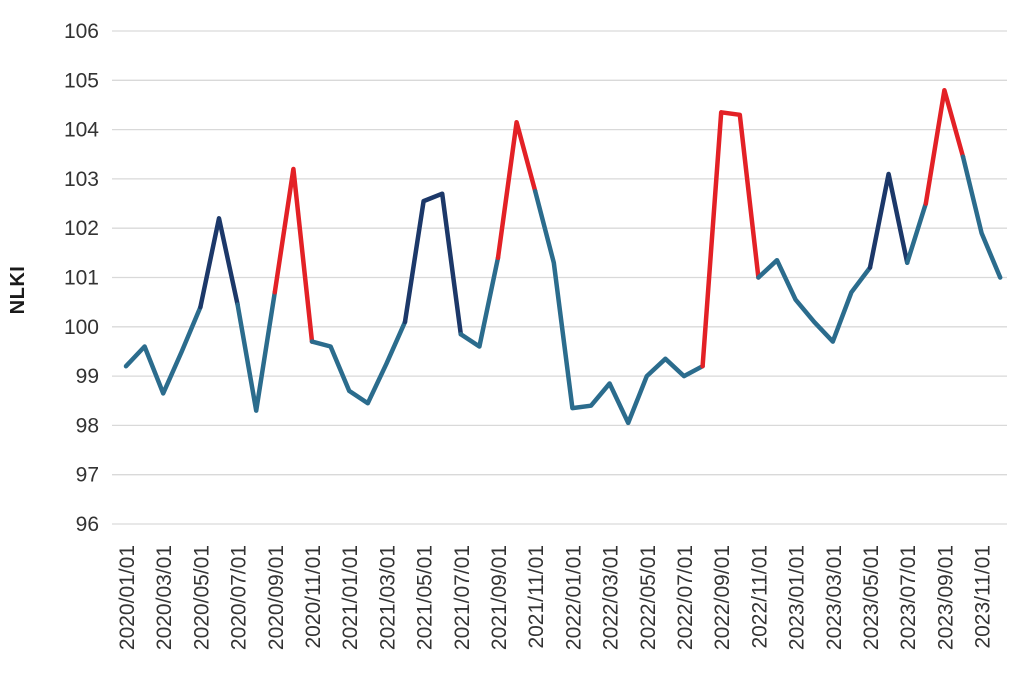 This screenshot has width=1024, height=673. I want to click on y-tick-label: 101, so click(81, 278).